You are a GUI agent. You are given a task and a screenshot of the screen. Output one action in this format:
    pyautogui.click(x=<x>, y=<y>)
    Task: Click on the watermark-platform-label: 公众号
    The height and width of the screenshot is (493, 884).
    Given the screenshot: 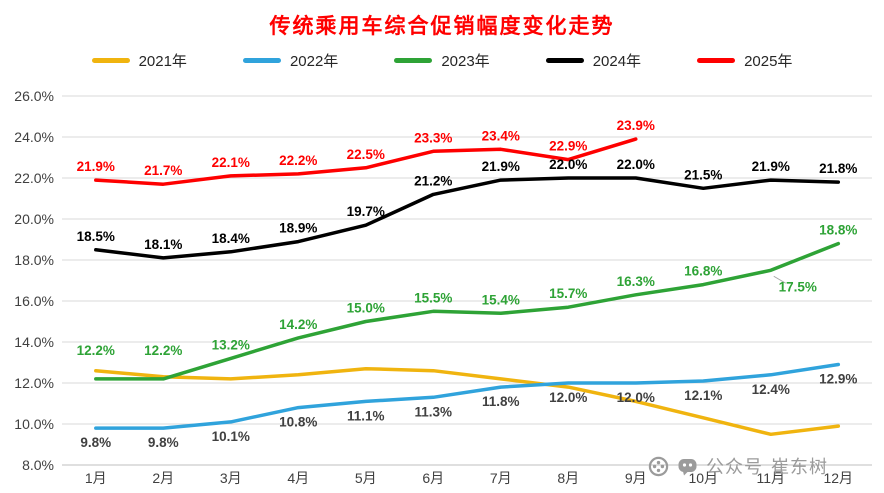 What is the action you would take?
    pyautogui.click(x=734, y=467)
    